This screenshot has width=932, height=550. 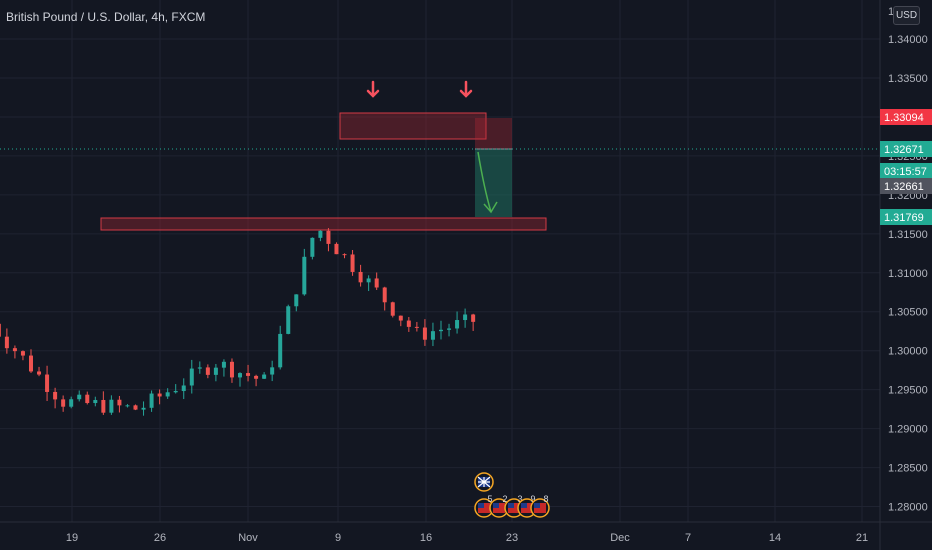 I want to click on price-tick-label: 1.28000, so click(x=908, y=508).